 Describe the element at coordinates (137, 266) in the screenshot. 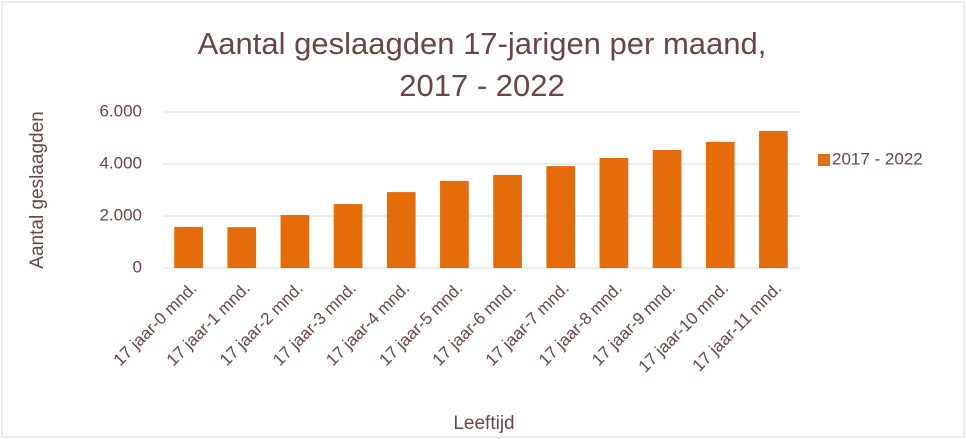

I see `y-tick-label: 0` at that location.